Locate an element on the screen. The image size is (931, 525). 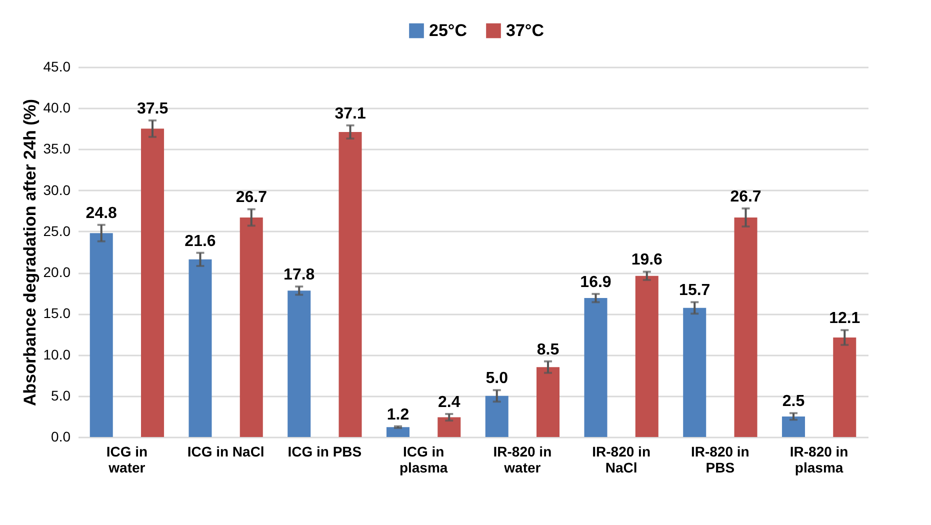
y-tick-label: 30.0 is located at coordinates (57, 190).